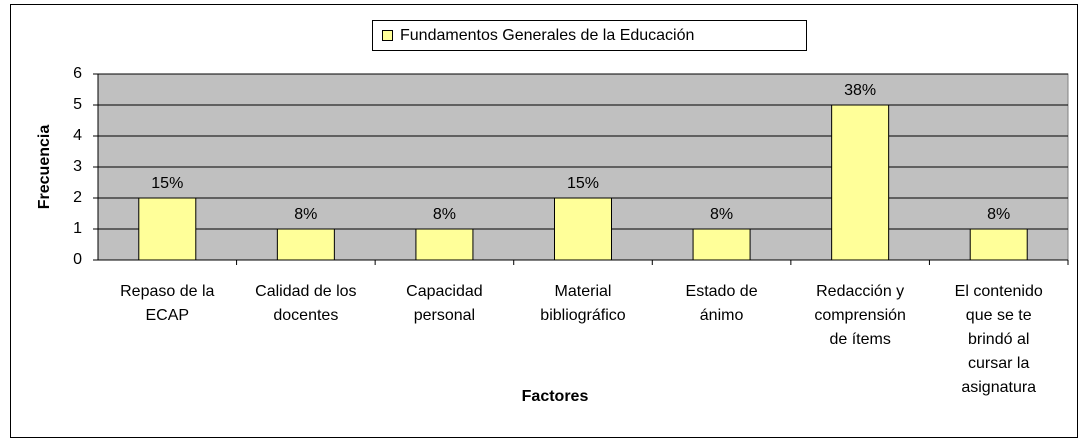 The image size is (1090, 443). What do you see at coordinates (387, 35) in the screenshot?
I see `legend-swatch` at bounding box center [387, 35].